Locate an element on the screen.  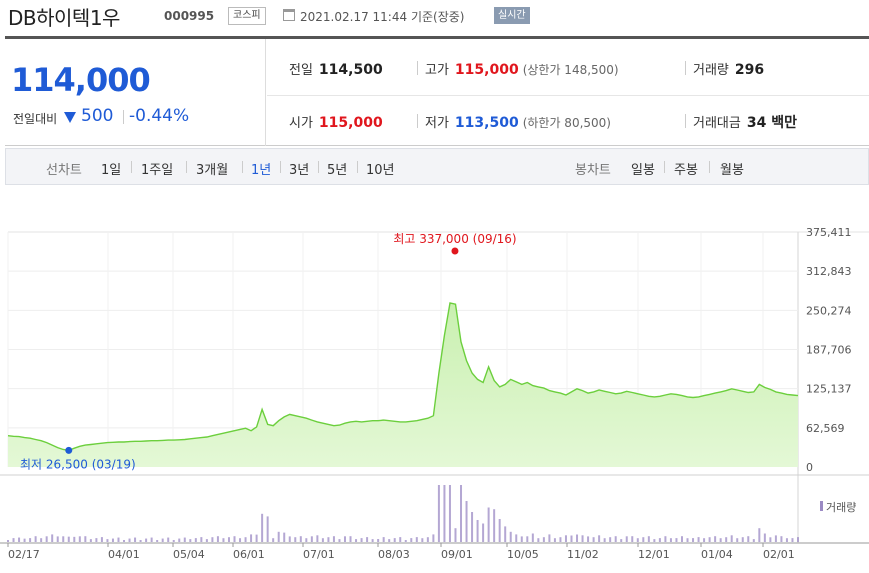
x-tick-label: 06/01 is located at coordinates (249, 554).